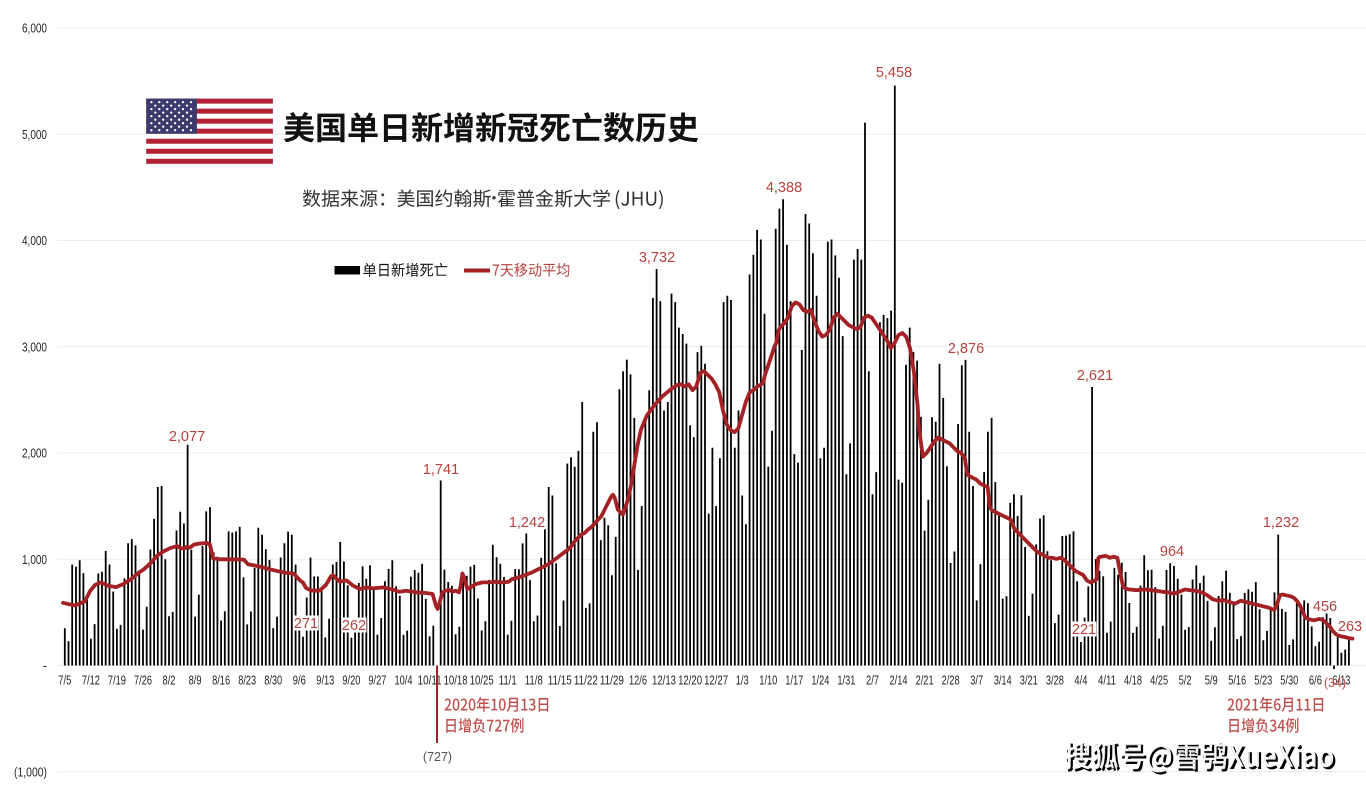  Describe the element at coordinates (846, 680) in the screenshot. I see `svg-text: 1/31` at that location.